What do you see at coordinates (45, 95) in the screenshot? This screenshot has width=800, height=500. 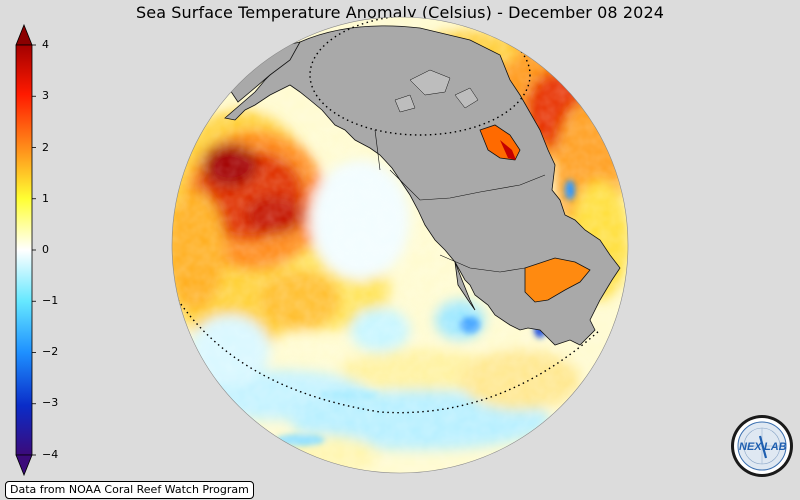 I see `colorbar-tick-label: 3` at bounding box center [45, 95].